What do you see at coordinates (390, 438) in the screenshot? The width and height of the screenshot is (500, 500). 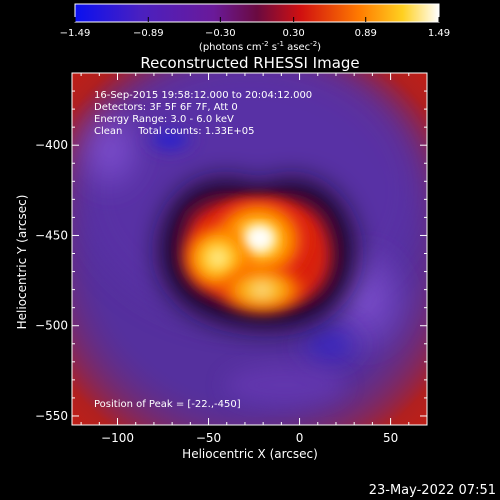 I see `x-tick-label: 50` at bounding box center [390, 438].